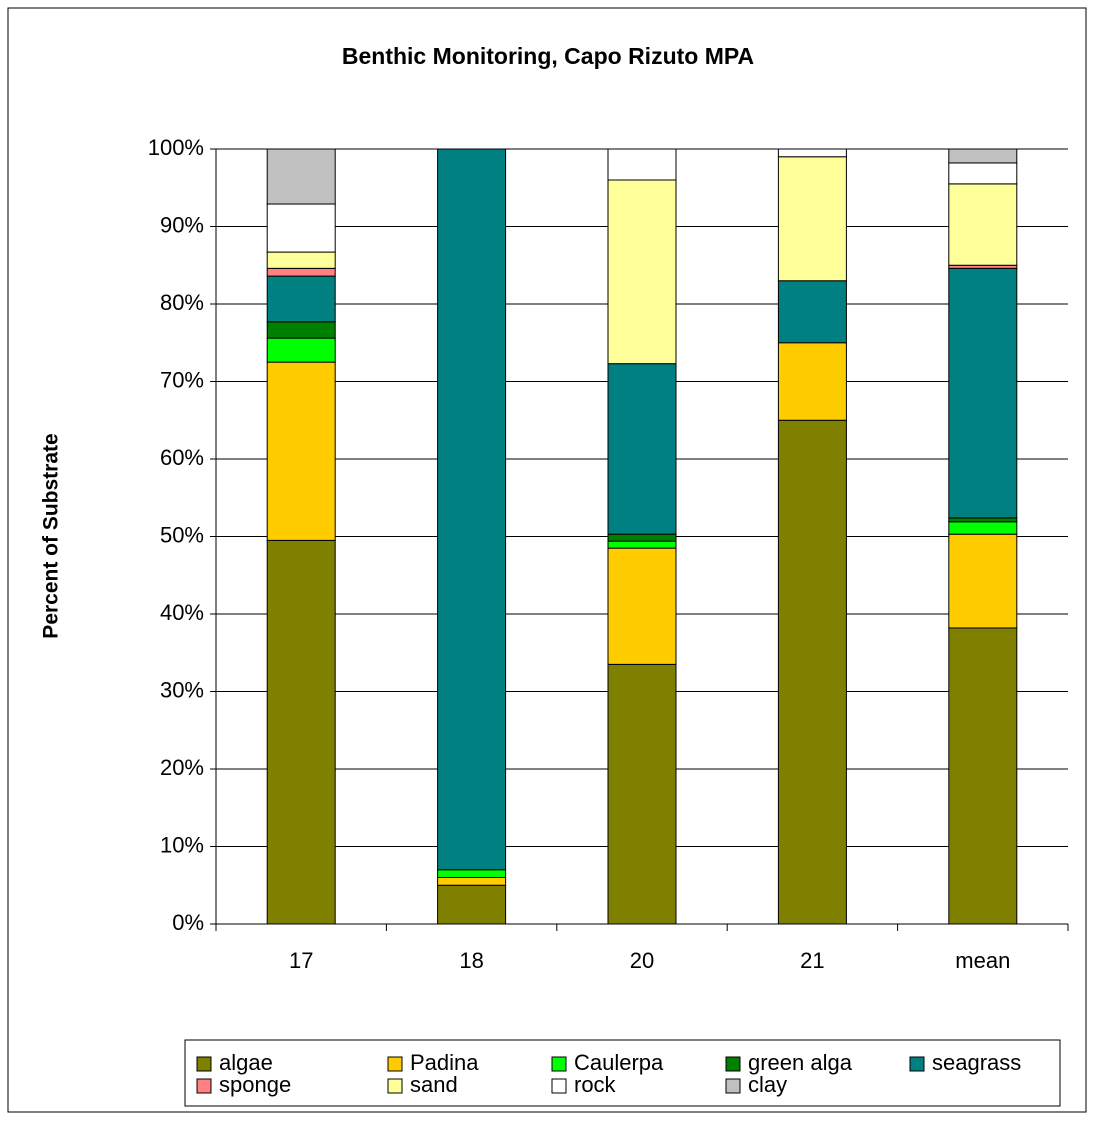 Image resolution: width=1095 pixels, height=1122 pixels. I want to click on legend-label: sponge, so click(255, 1084).